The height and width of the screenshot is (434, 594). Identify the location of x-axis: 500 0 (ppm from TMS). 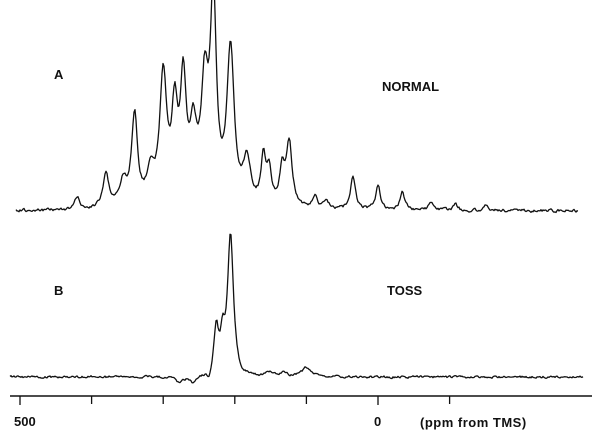
(301, 412).